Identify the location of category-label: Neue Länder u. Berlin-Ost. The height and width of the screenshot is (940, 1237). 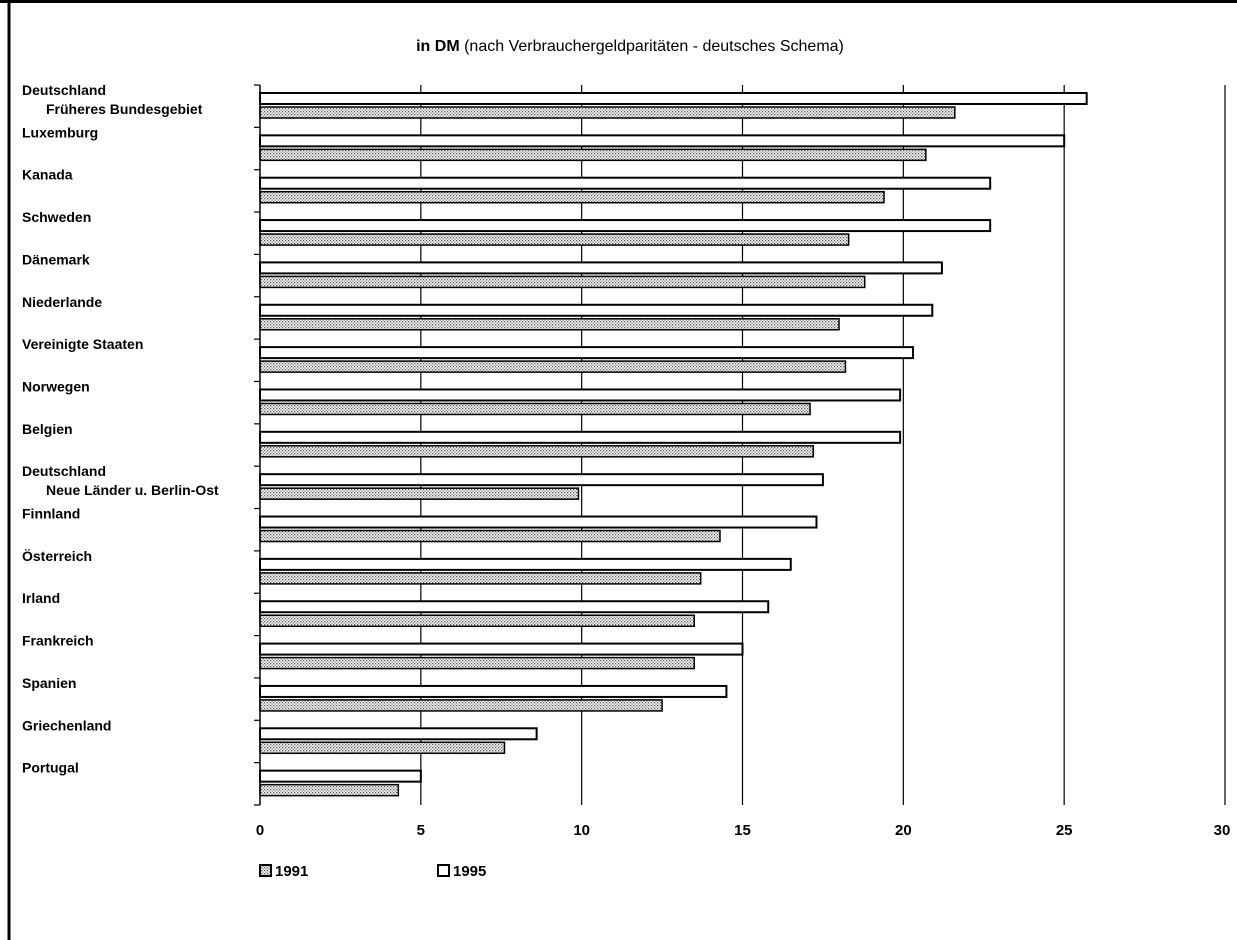
(132, 490).